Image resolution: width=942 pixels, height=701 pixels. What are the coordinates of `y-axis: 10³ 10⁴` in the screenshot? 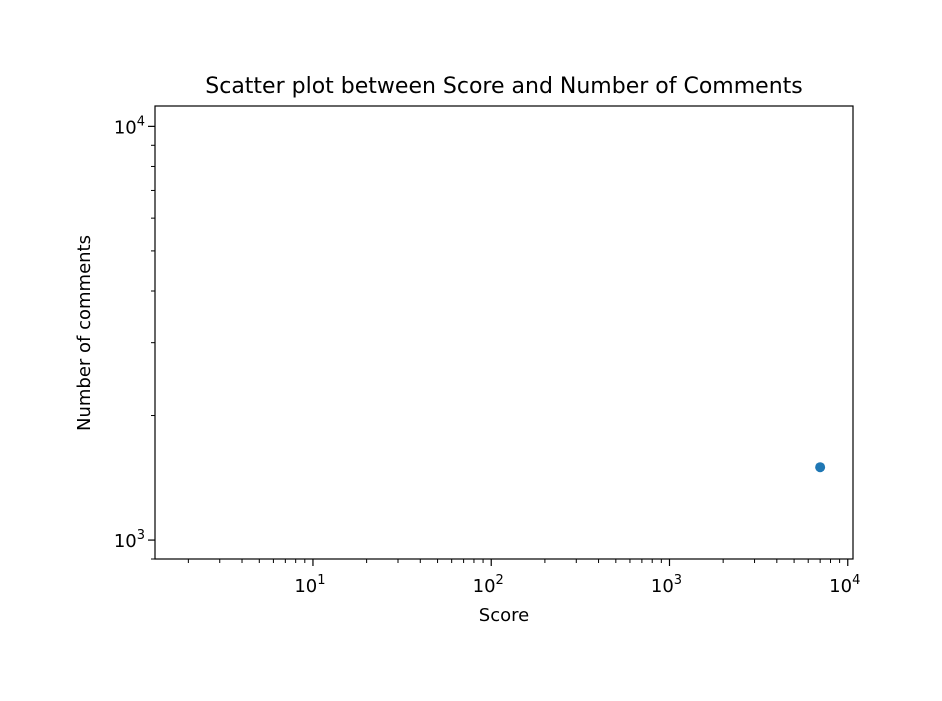 It's located at (134, 337).